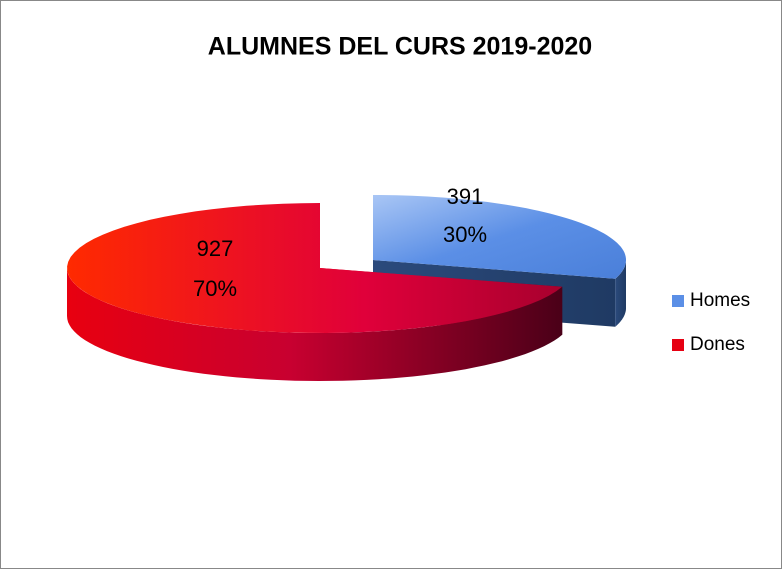 The image size is (782, 569). I want to click on data-label: 927, so click(215, 248).